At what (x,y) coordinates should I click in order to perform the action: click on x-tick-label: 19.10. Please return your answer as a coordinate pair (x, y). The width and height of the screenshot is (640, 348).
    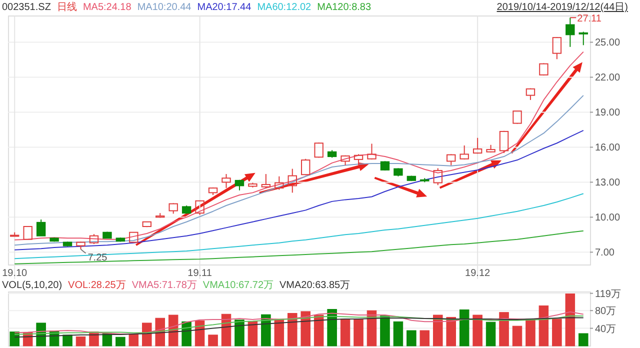
    Looking at the image, I should click on (15, 273).